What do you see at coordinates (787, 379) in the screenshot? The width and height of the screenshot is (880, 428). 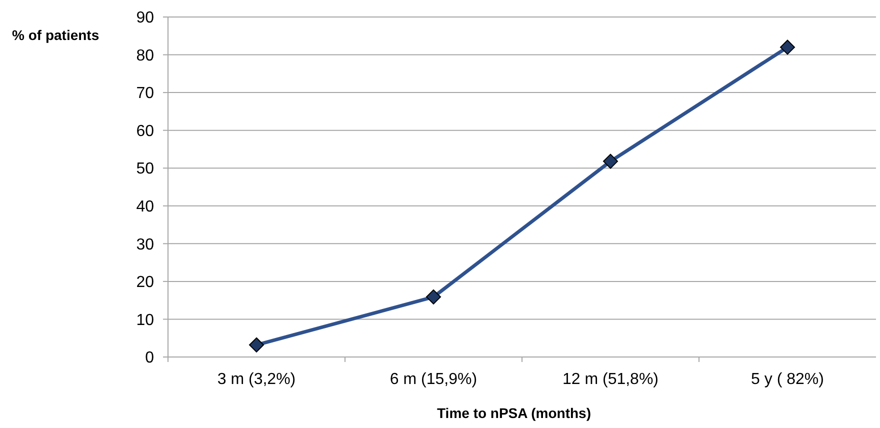 I see `x-tick-label: 5 y ( 82%)` at bounding box center [787, 379].